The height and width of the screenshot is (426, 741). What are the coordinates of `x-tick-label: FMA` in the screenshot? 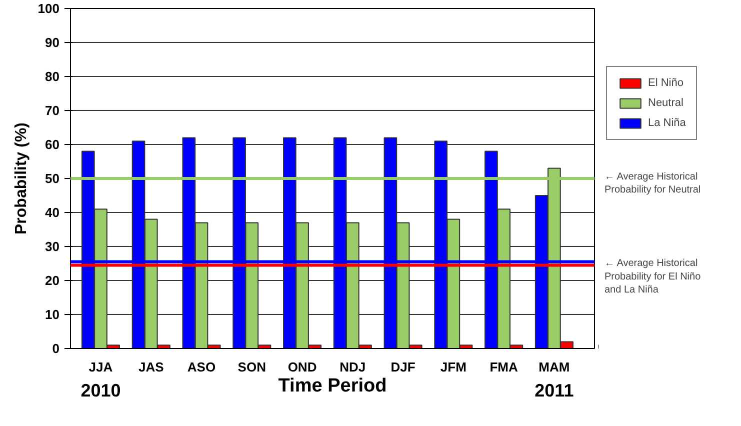 It's located at (504, 367).